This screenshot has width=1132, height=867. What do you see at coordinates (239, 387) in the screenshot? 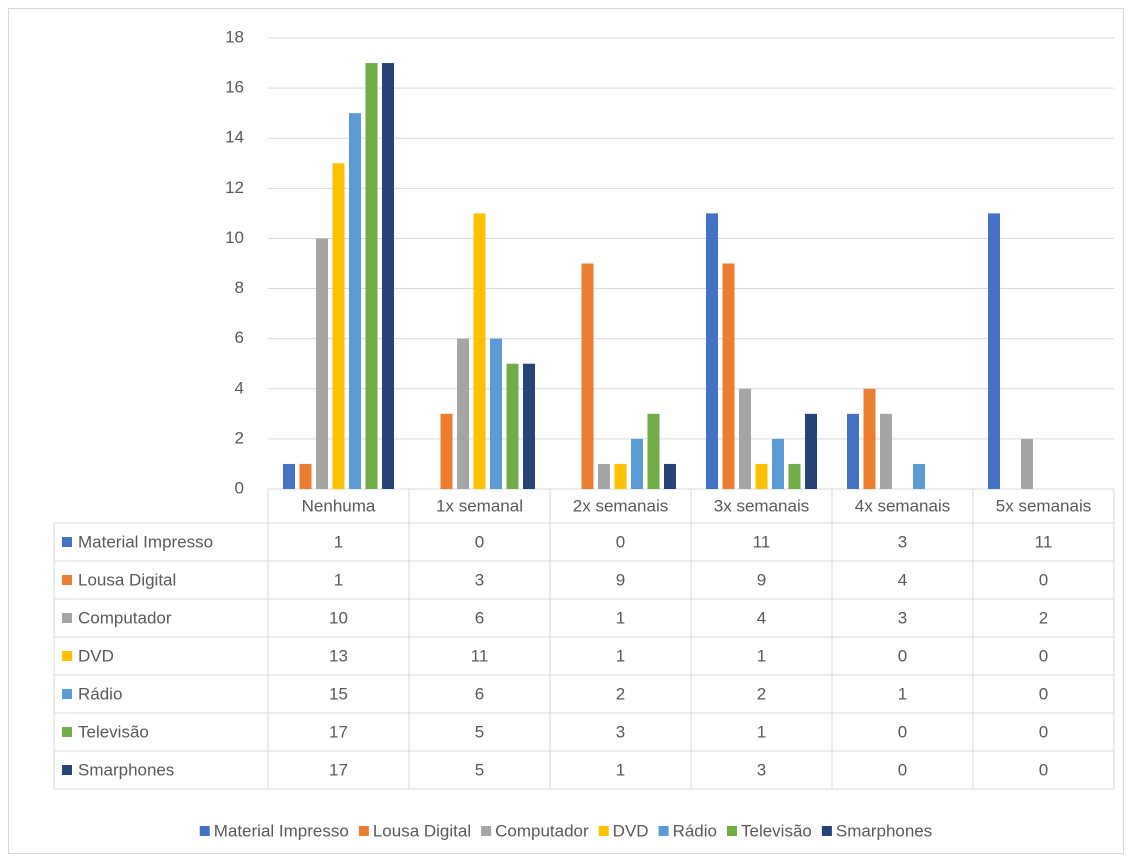
I see `y-tick-label: 4` at bounding box center [239, 387].